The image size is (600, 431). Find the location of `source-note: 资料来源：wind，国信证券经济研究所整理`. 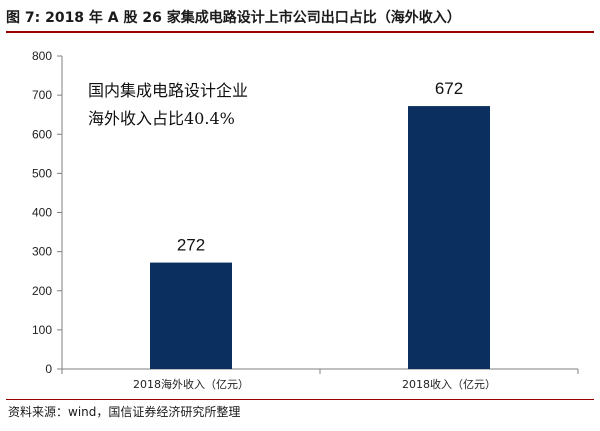

source-note: 资料来源：wind，国信证券经济研究所整理 is located at coordinates (124, 412).